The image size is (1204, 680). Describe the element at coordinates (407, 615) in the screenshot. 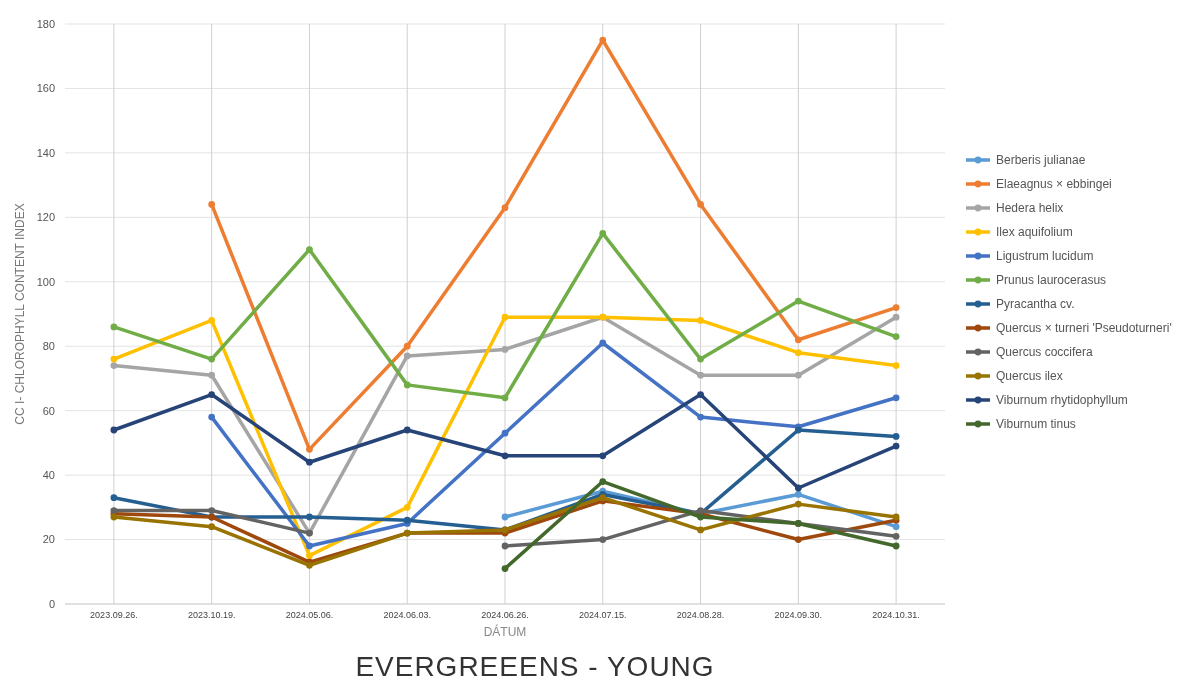

I see `x-tick-label: 2024.06.03.` at that location.